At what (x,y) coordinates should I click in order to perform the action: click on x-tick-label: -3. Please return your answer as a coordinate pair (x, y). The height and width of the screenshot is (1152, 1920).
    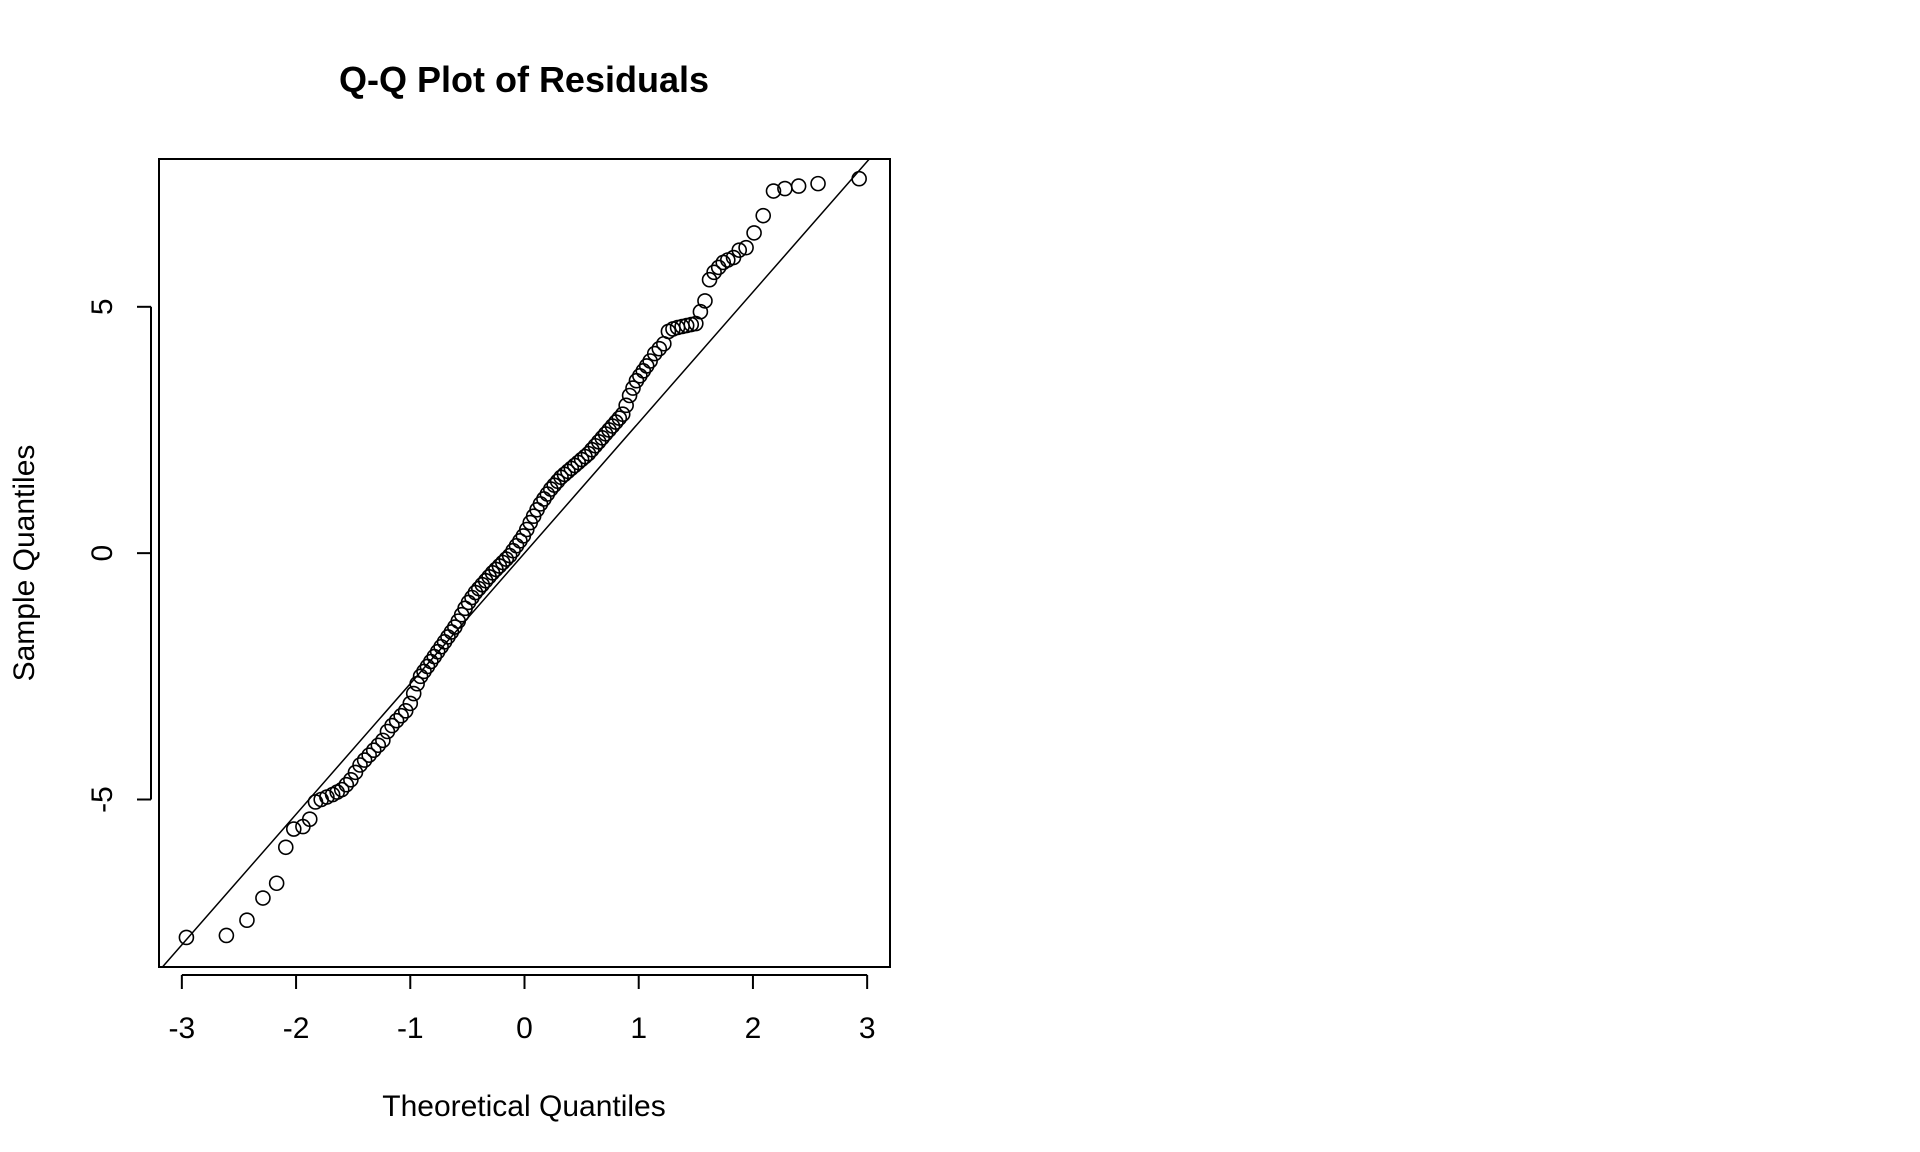
    Looking at the image, I should click on (182, 1028).